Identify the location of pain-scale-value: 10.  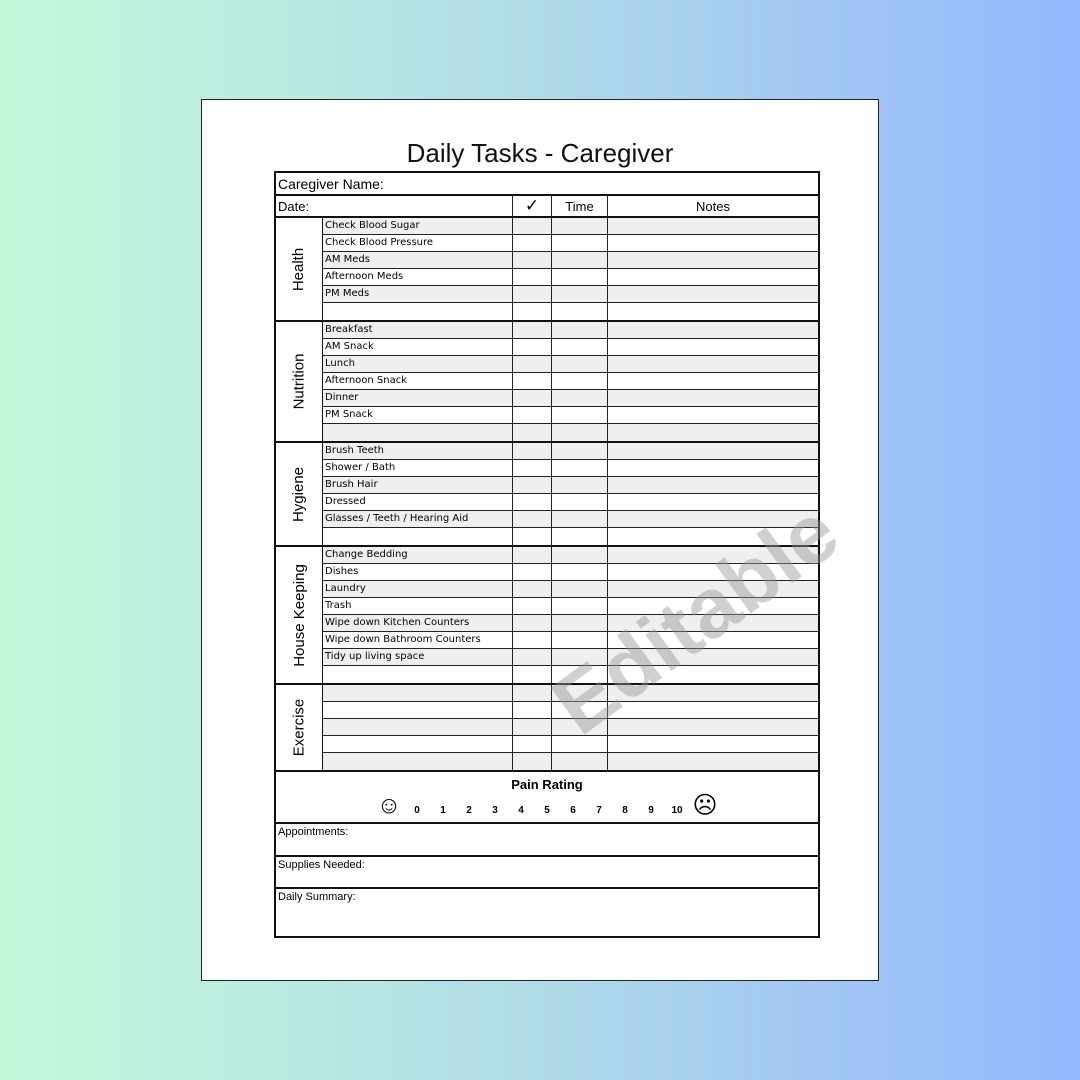
(677, 810).